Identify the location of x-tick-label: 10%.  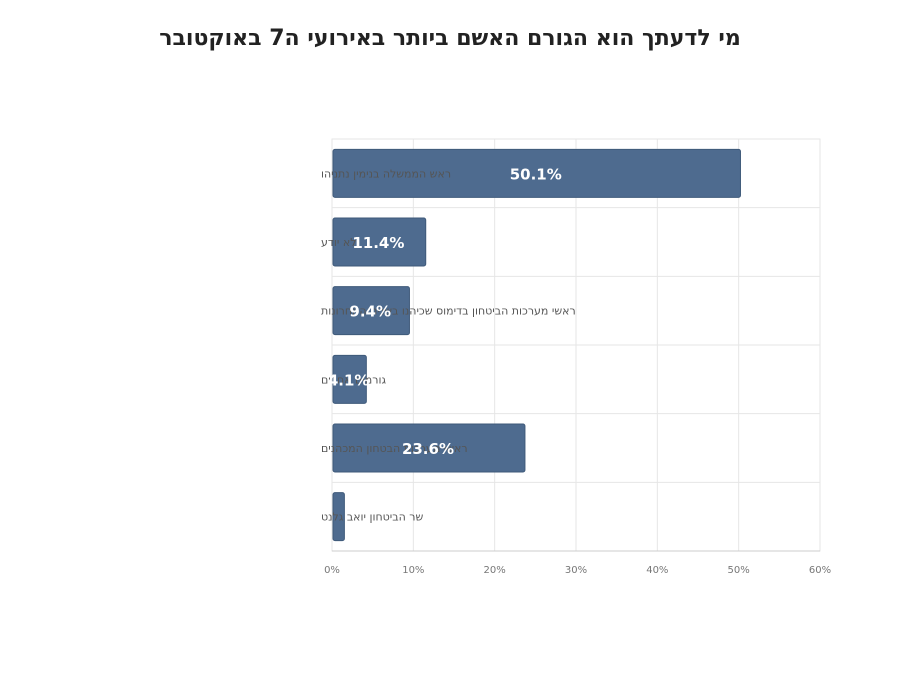
(413, 570).